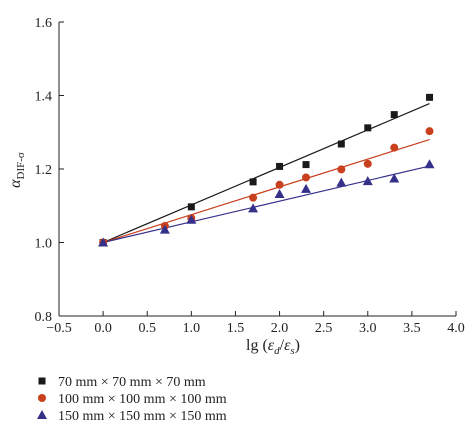  What do you see at coordinates (273, 347) in the screenshot?
I see `x-axis-label: lg (εd/εs)` at bounding box center [273, 347].